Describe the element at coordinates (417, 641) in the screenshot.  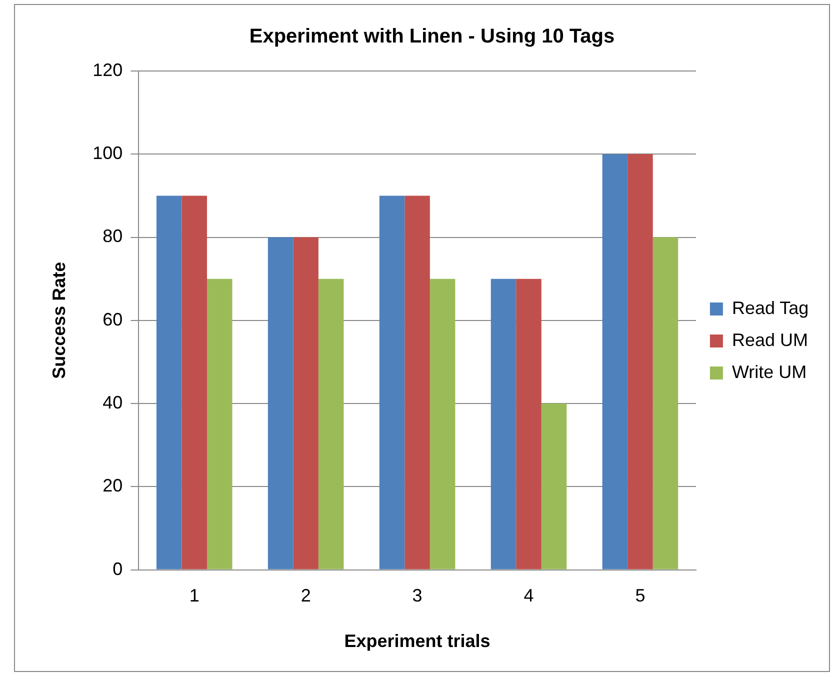
I see `x-axis-title: Experiment trials` at that location.